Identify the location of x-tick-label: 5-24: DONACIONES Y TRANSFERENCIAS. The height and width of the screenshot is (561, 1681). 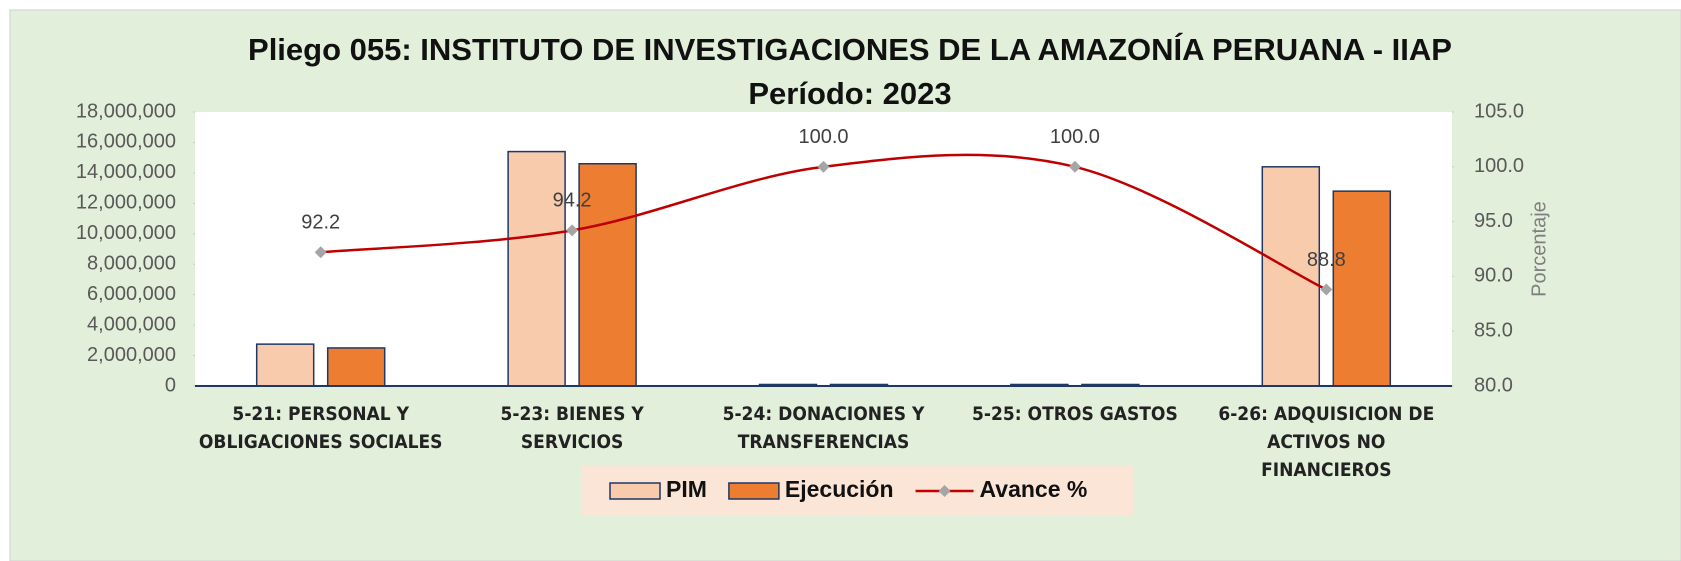
(823, 428).